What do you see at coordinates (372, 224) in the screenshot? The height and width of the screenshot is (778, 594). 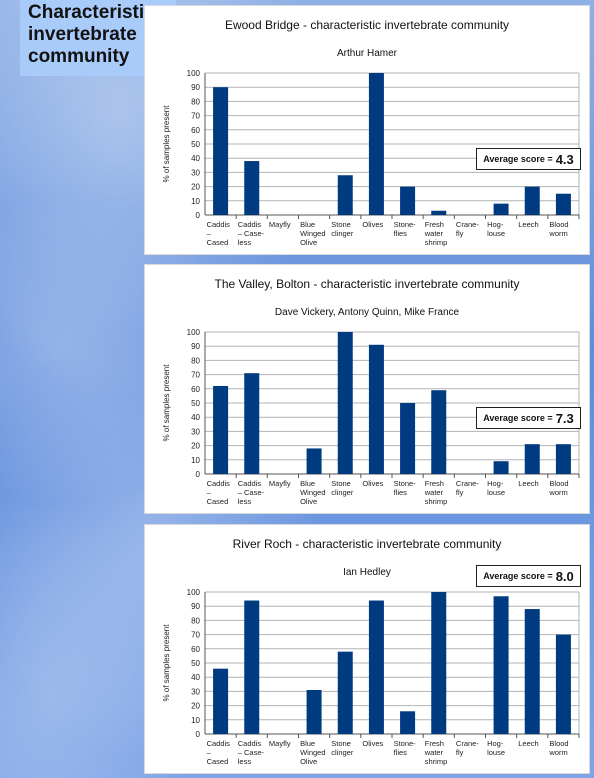 I see `x-tick-label: Olives` at bounding box center [372, 224].